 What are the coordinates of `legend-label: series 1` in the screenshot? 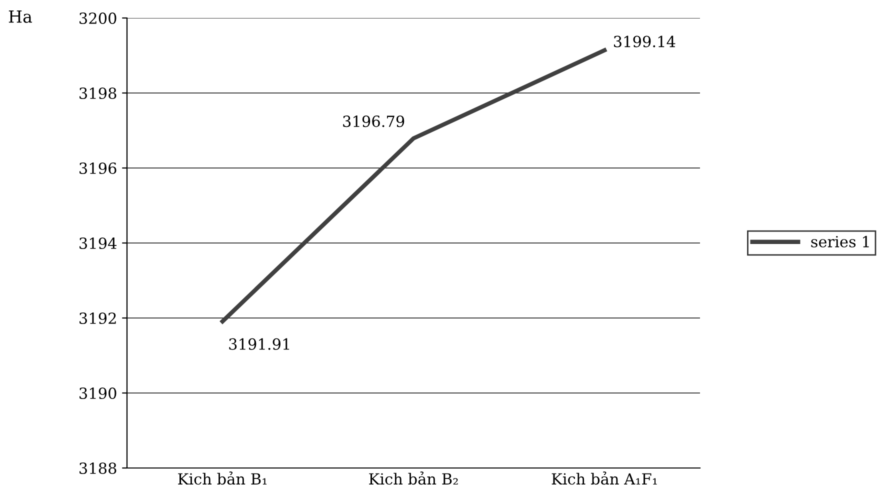 It's located at (840, 242).